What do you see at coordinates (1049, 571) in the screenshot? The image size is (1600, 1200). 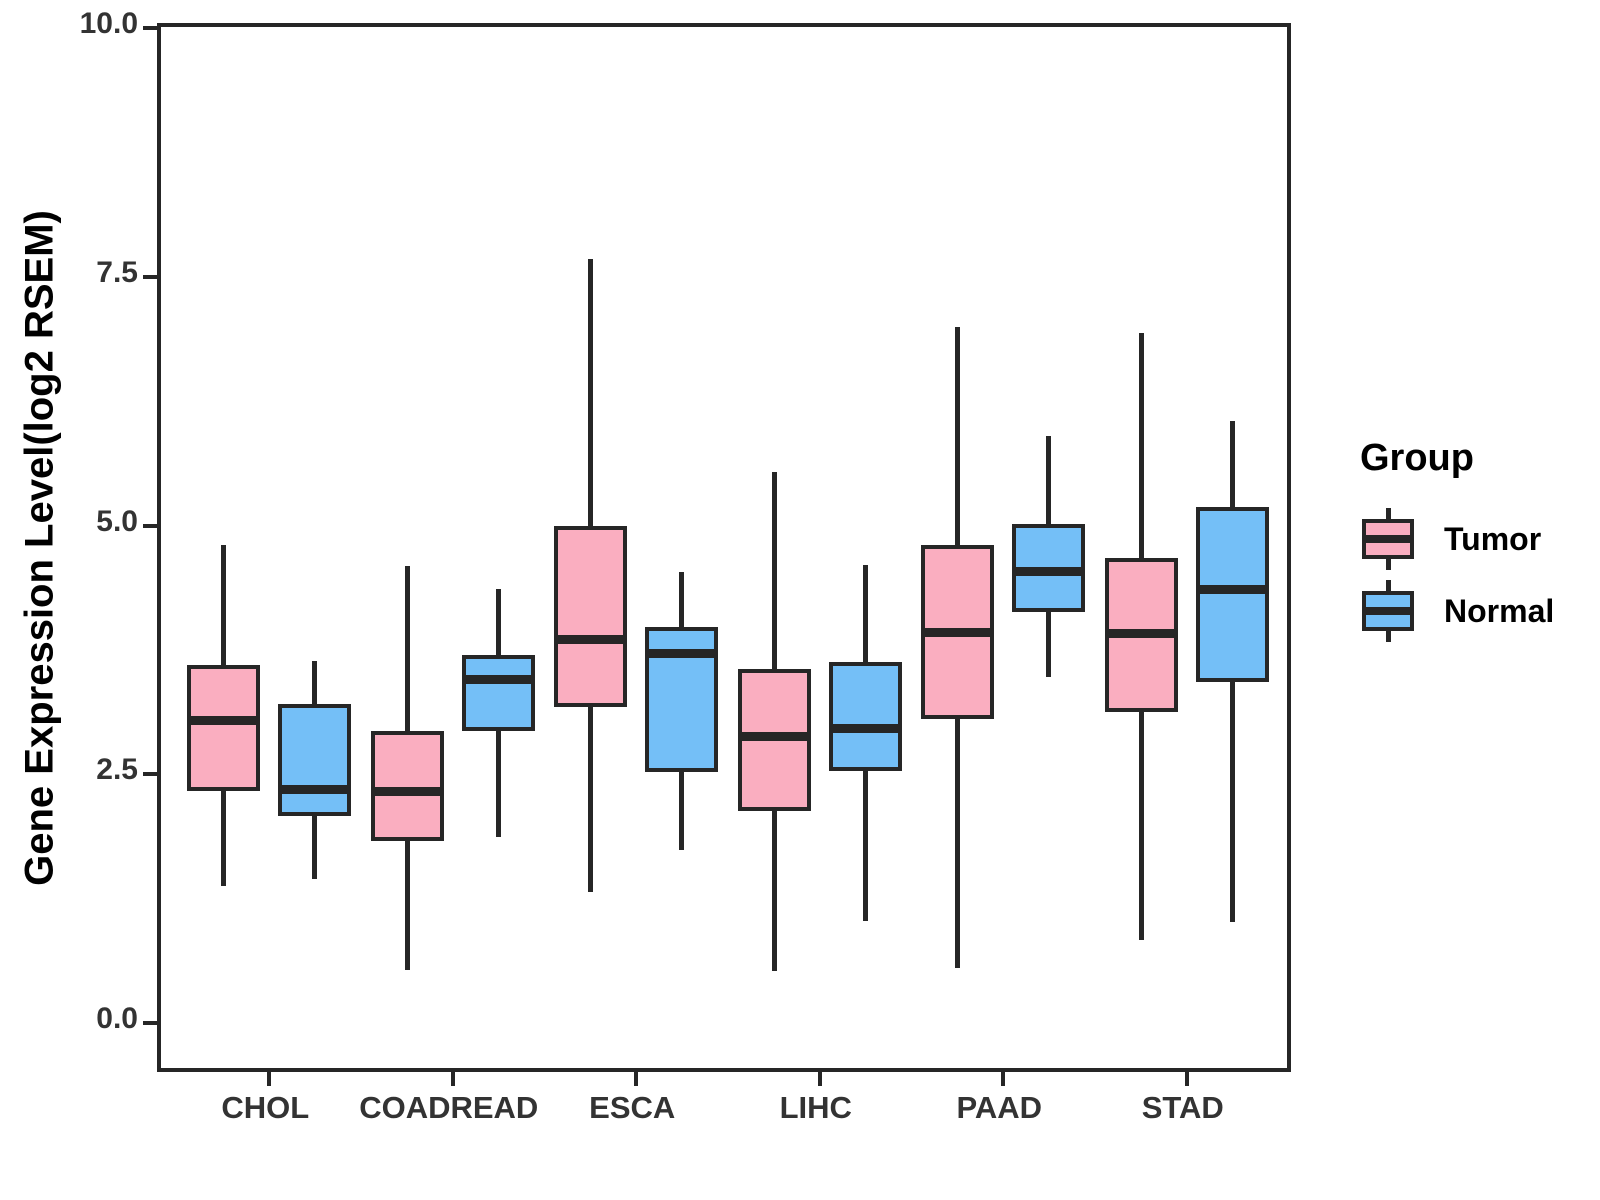 I see `median-normal-PAAD` at bounding box center [1049, 571].